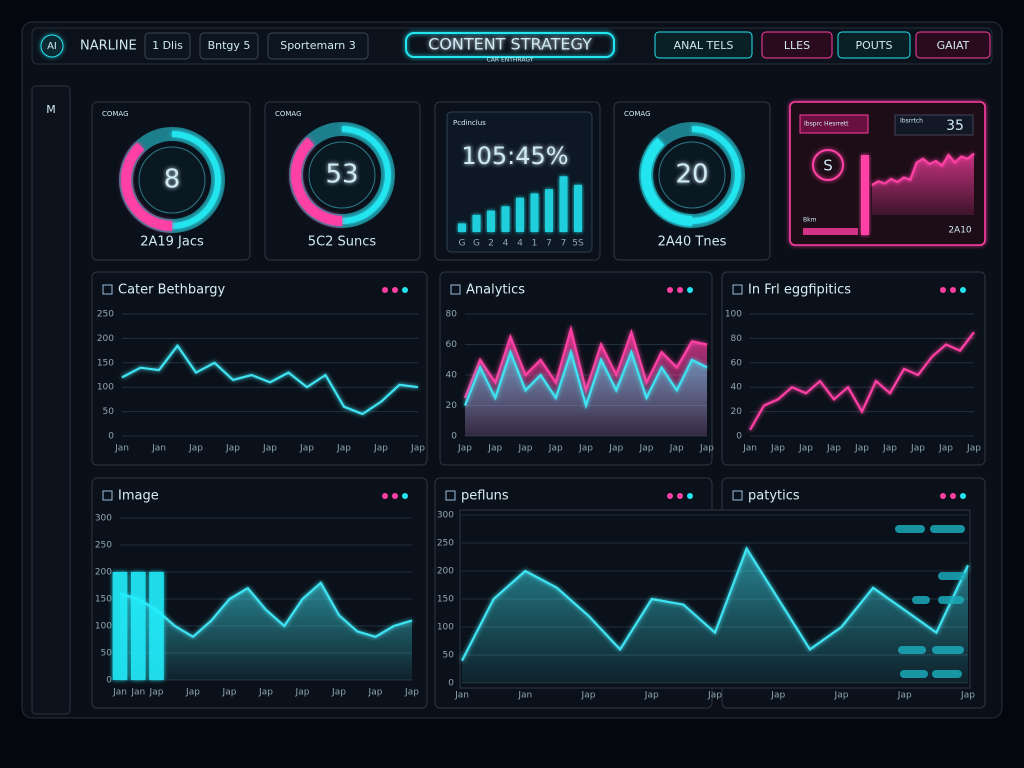  Describe the element at coordinates (691, 175) in the screenshot. I see `kpi-value: 20` at that location.